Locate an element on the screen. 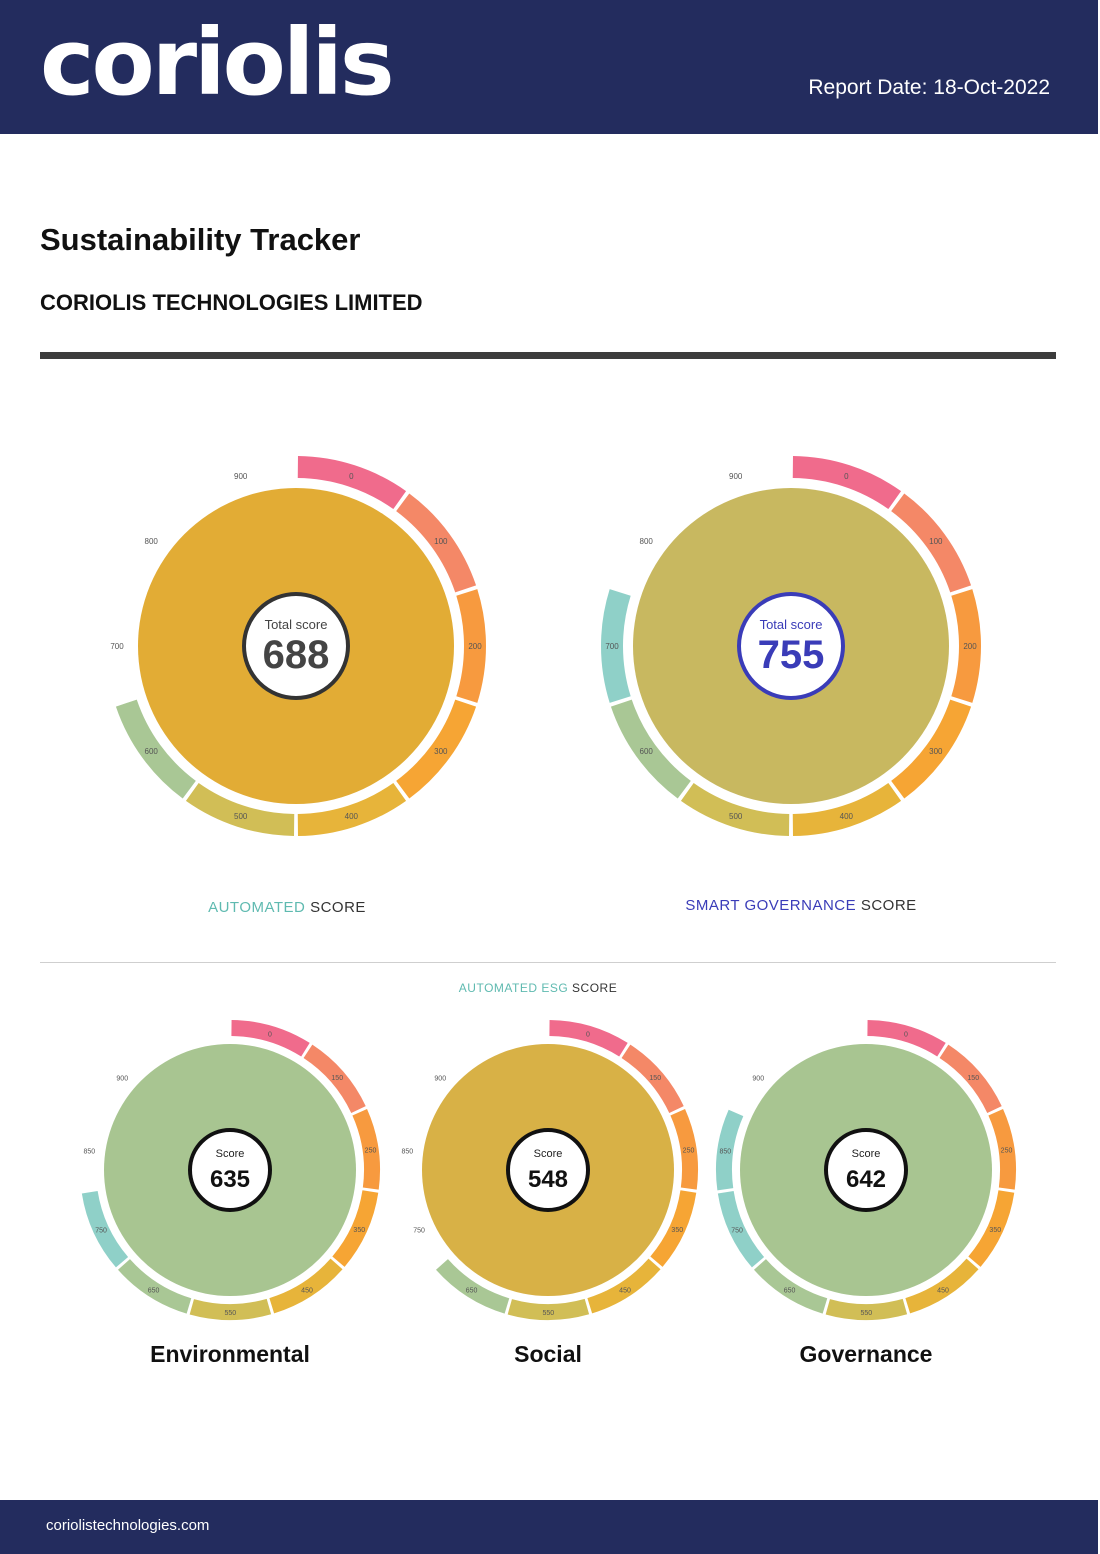 Image resolution: width=1100 pixels, height=1554 pixels. governance-label: Governance is located at coordinates (866, 1354).